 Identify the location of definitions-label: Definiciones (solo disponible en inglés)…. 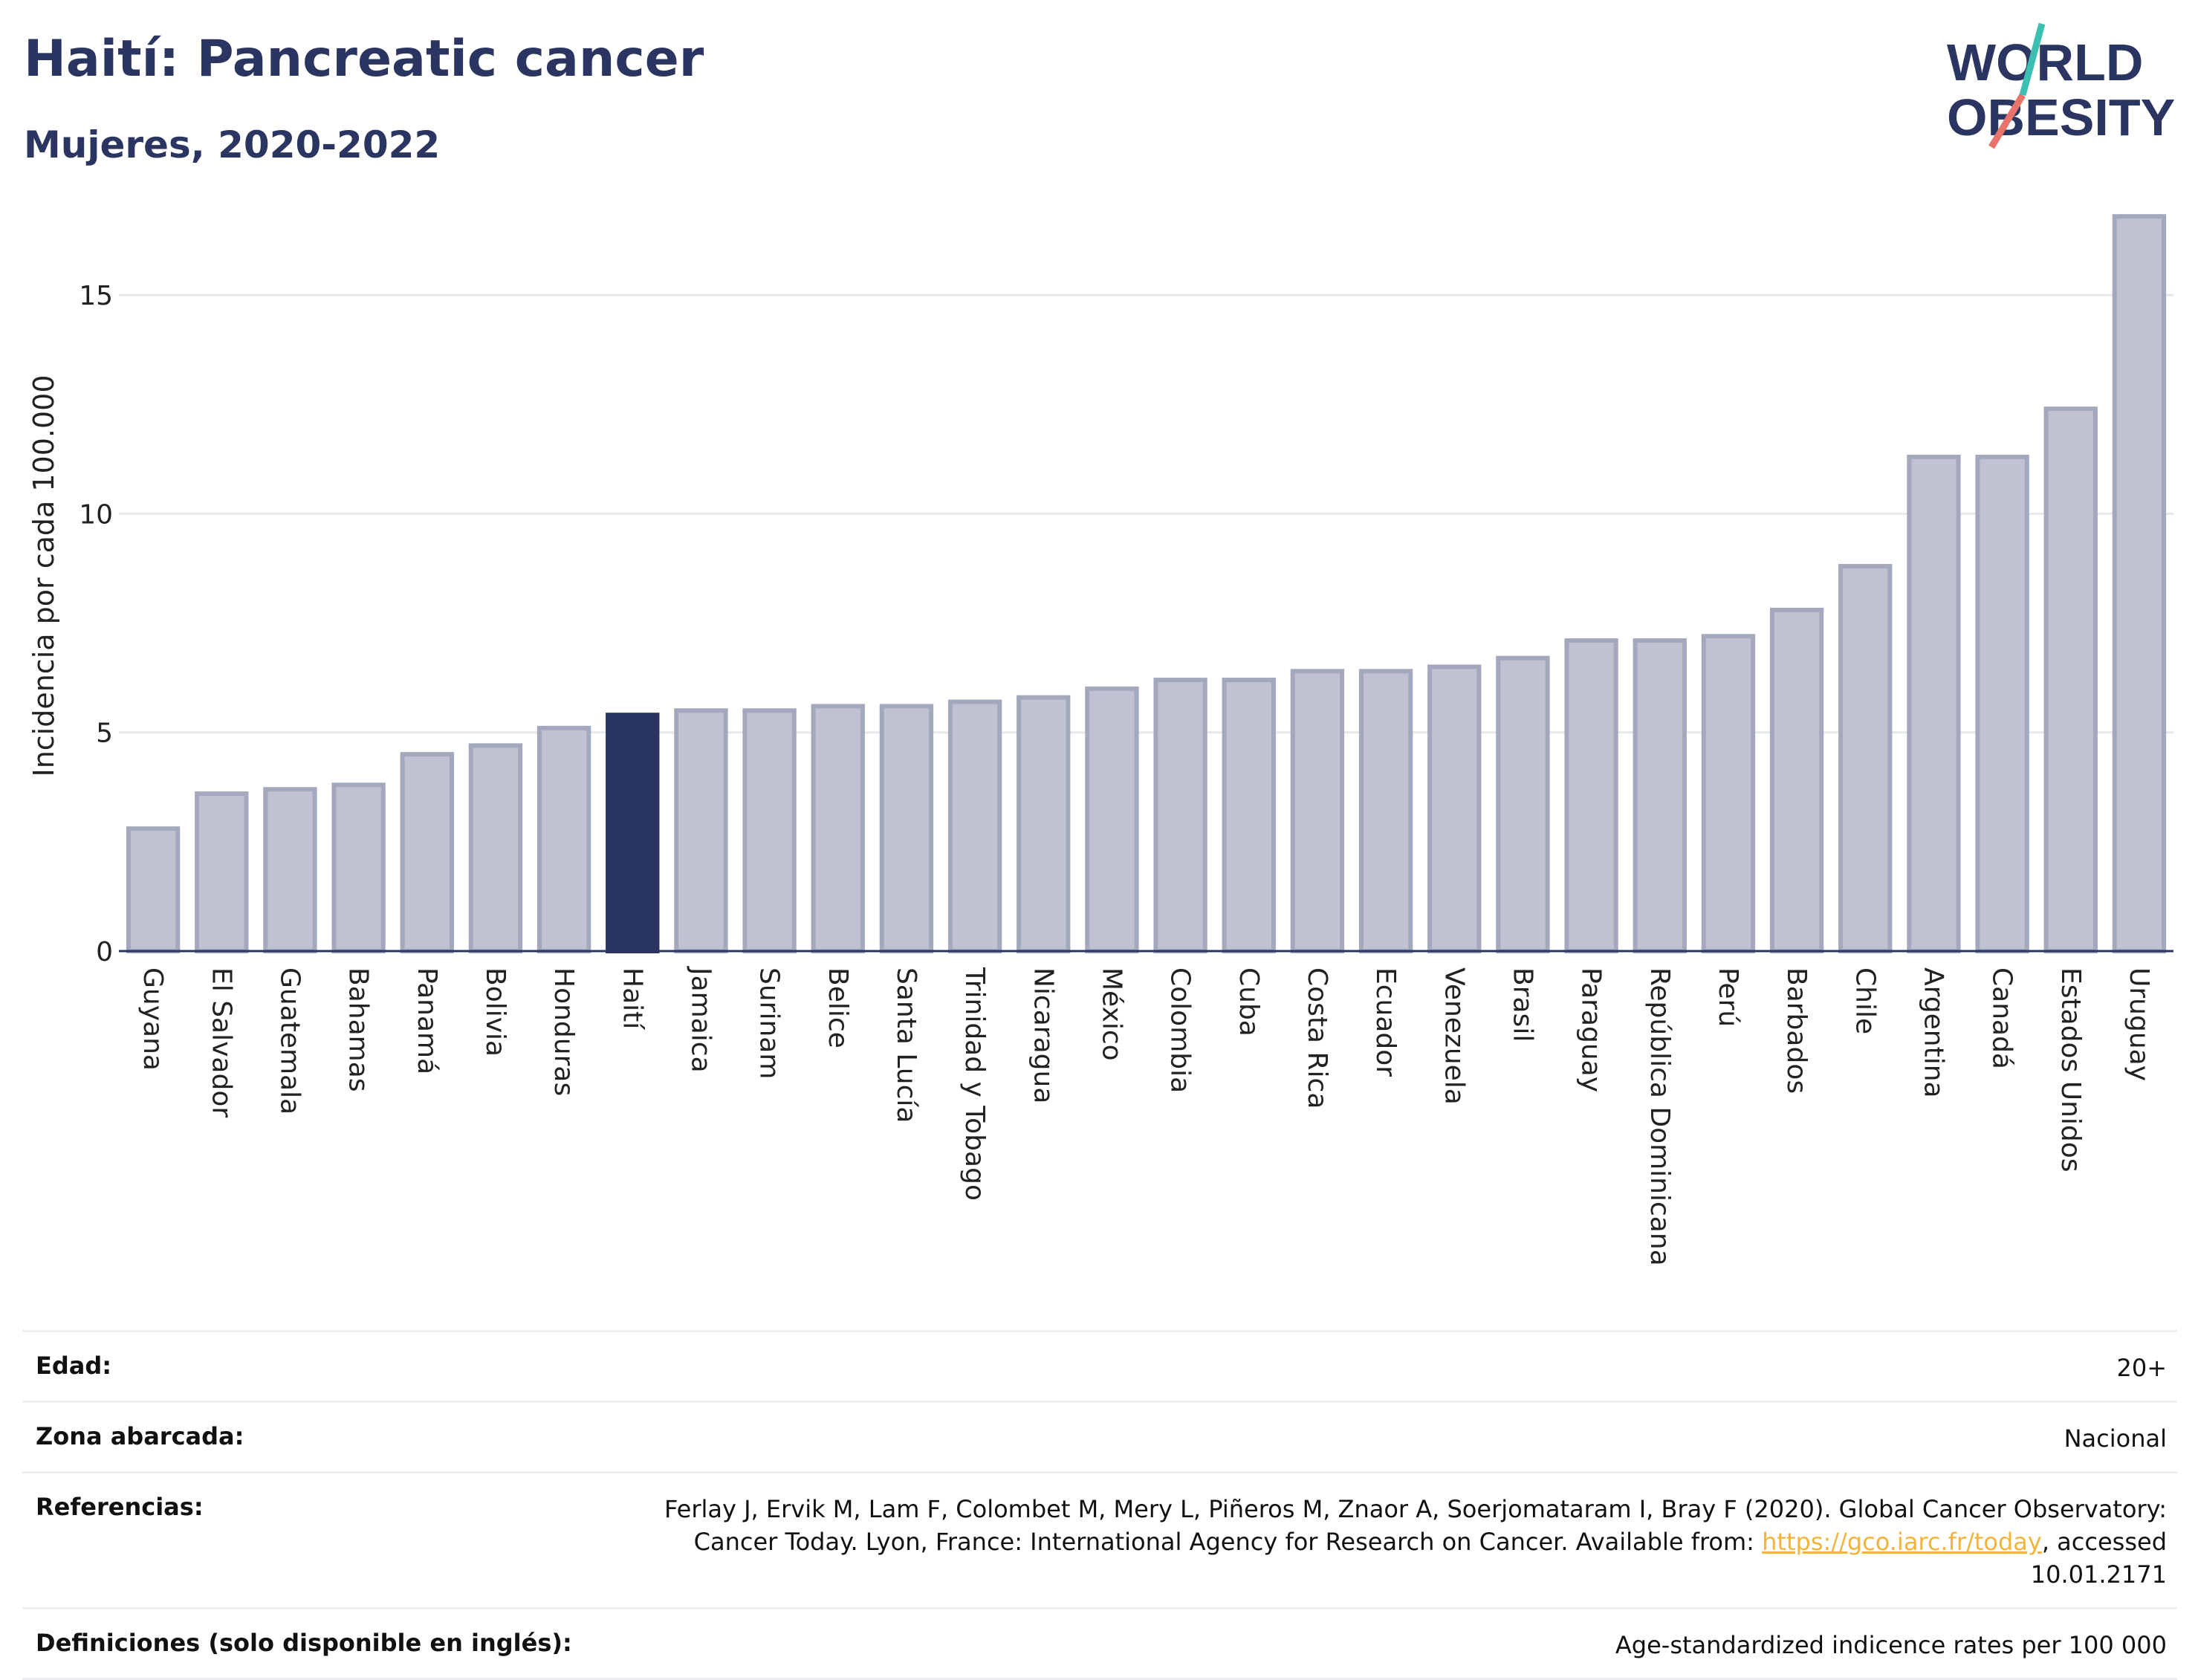
(304, 1643).